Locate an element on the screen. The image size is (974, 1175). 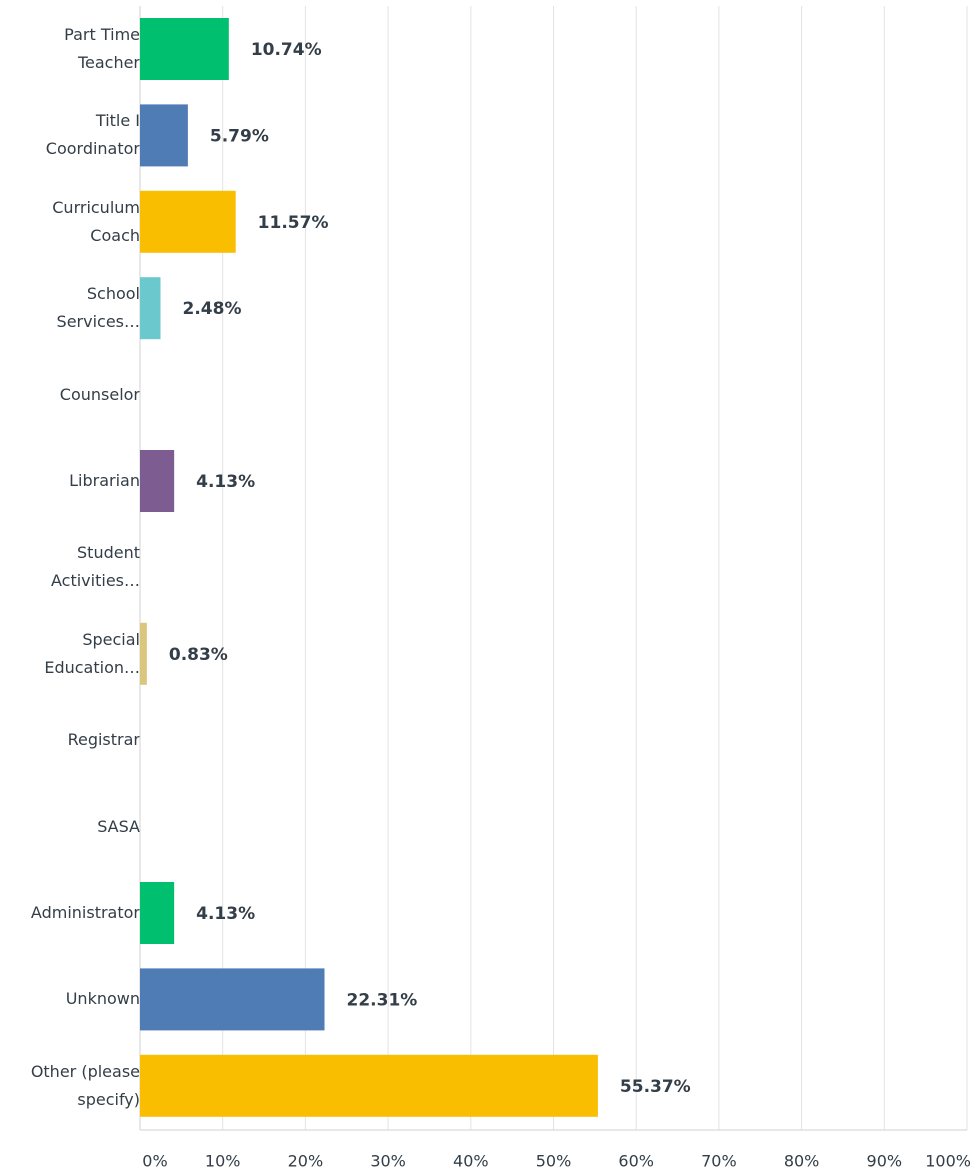
category-label: Librarian is located at coordinates (104, 480).